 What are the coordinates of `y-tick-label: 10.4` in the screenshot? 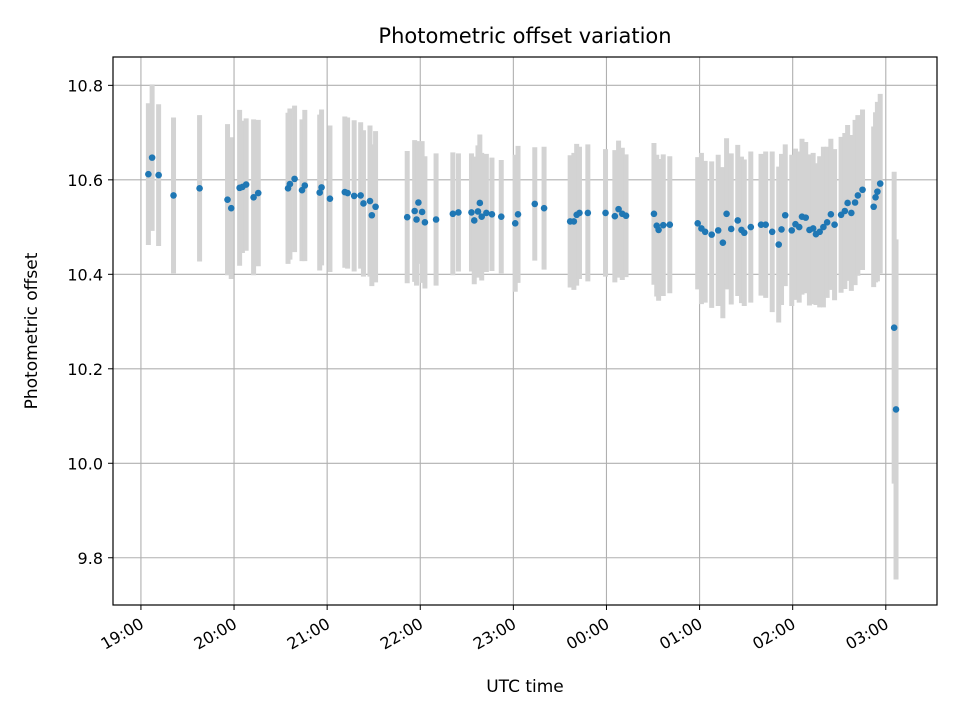 It's located at (85, 274).